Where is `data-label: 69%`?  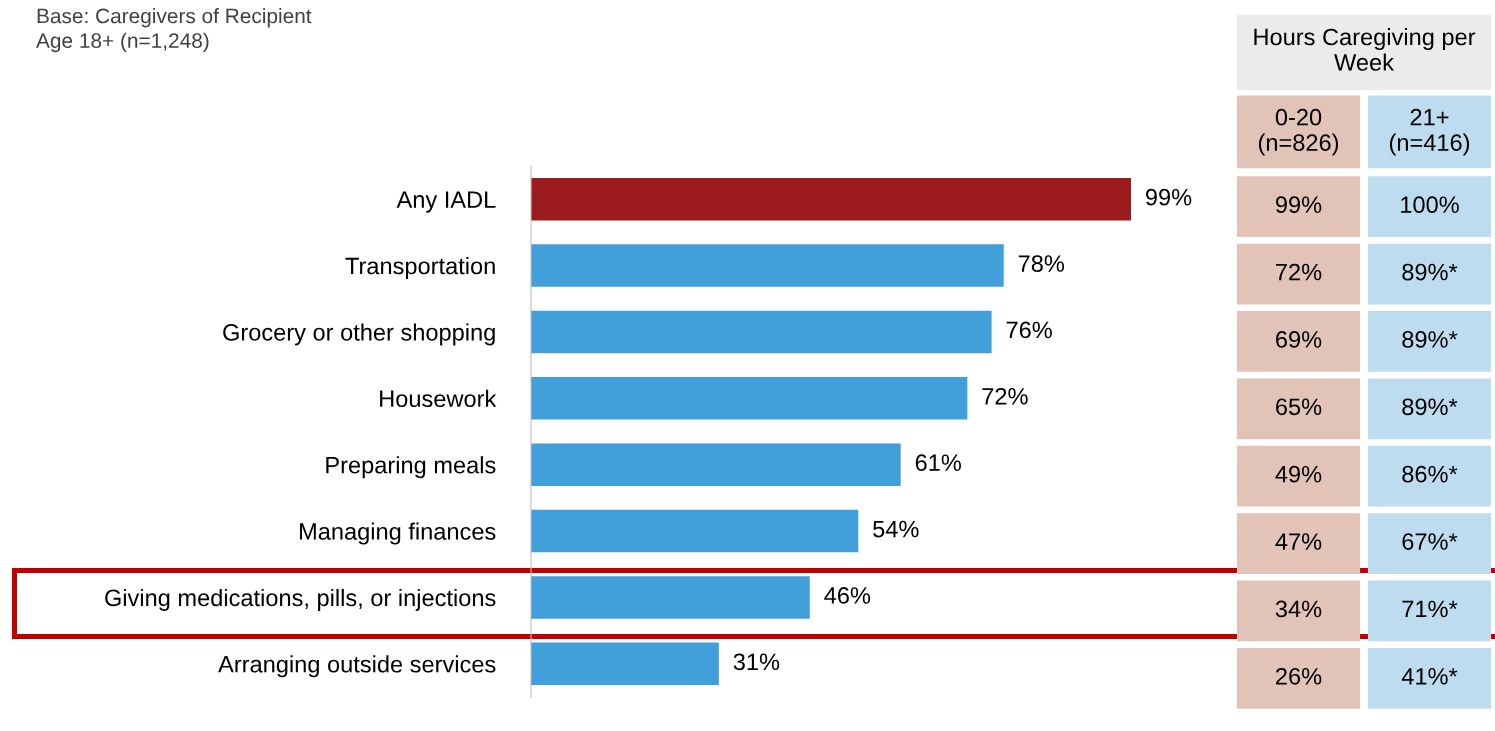 data-label: 69% is located at coordinates (1299, 339).